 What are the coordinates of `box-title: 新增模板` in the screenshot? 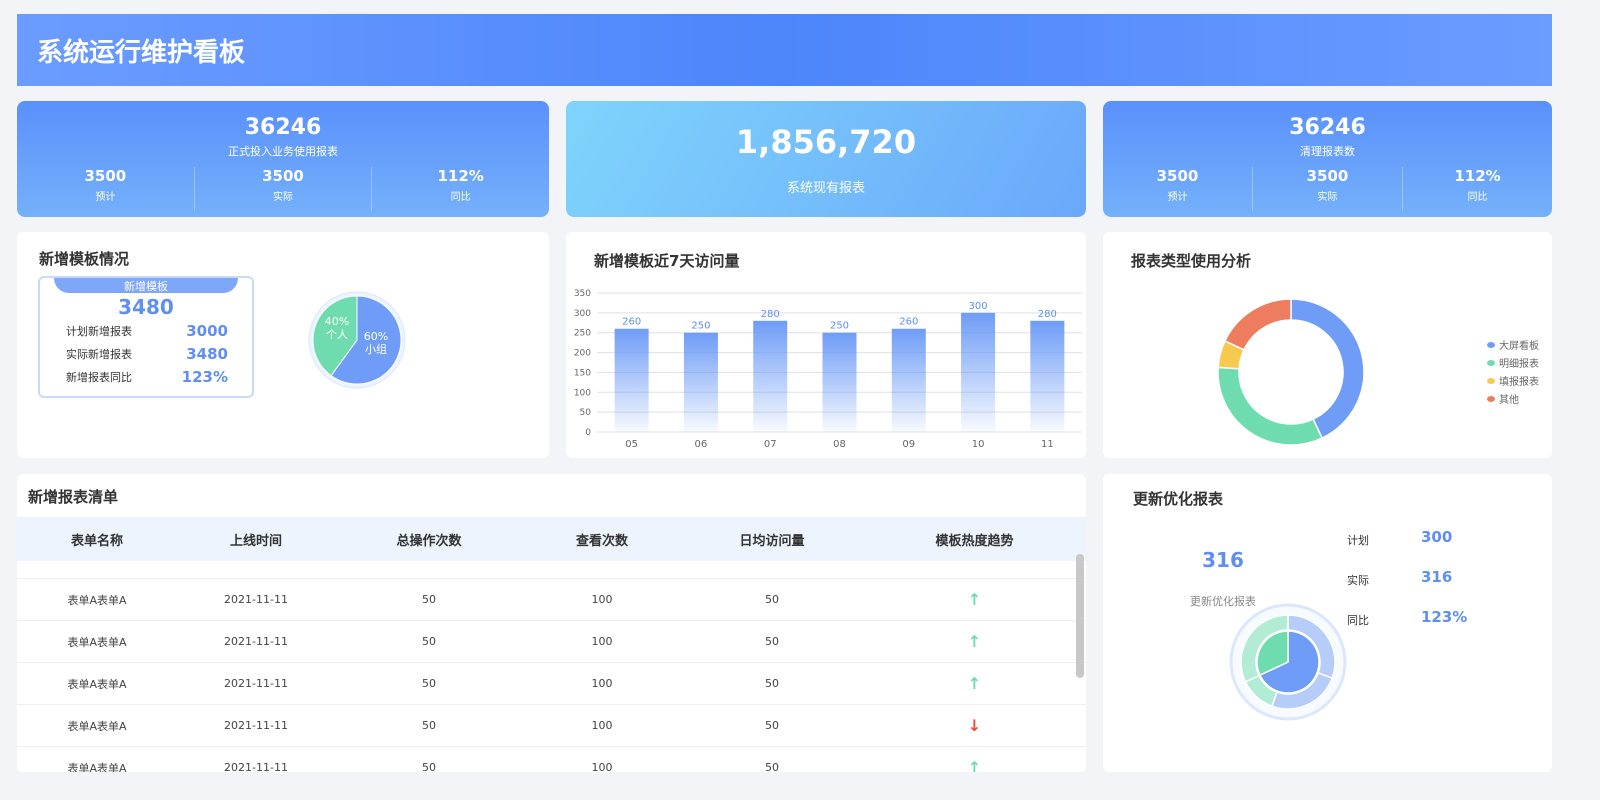 It's located at (146, 285).